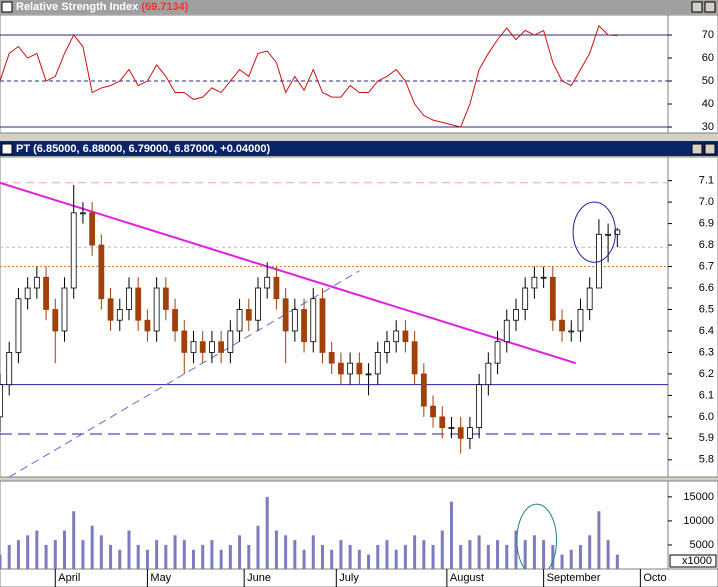  Describe the element at coordinates (708, 58) in the screenshot. I see `y-tick-label: 60` at that location.